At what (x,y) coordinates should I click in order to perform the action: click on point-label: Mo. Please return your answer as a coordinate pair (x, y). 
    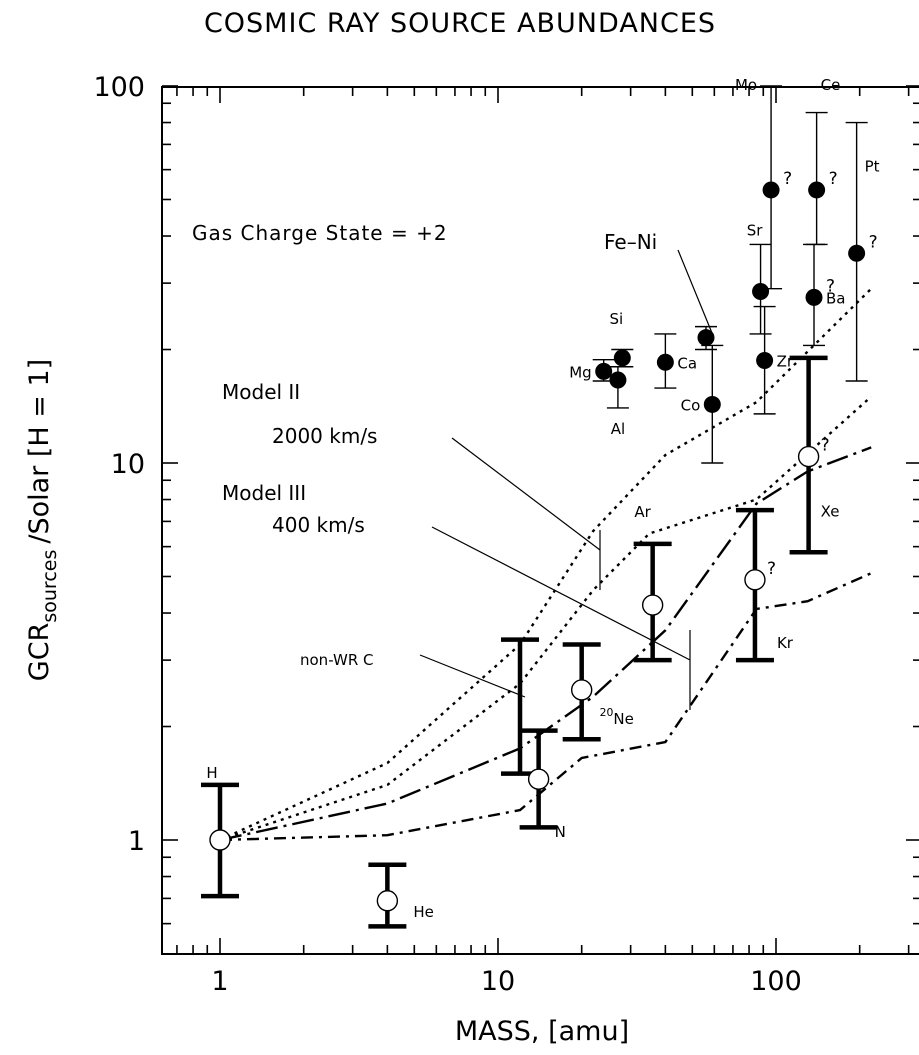
    Looking at the image, I should click on (746, 85).